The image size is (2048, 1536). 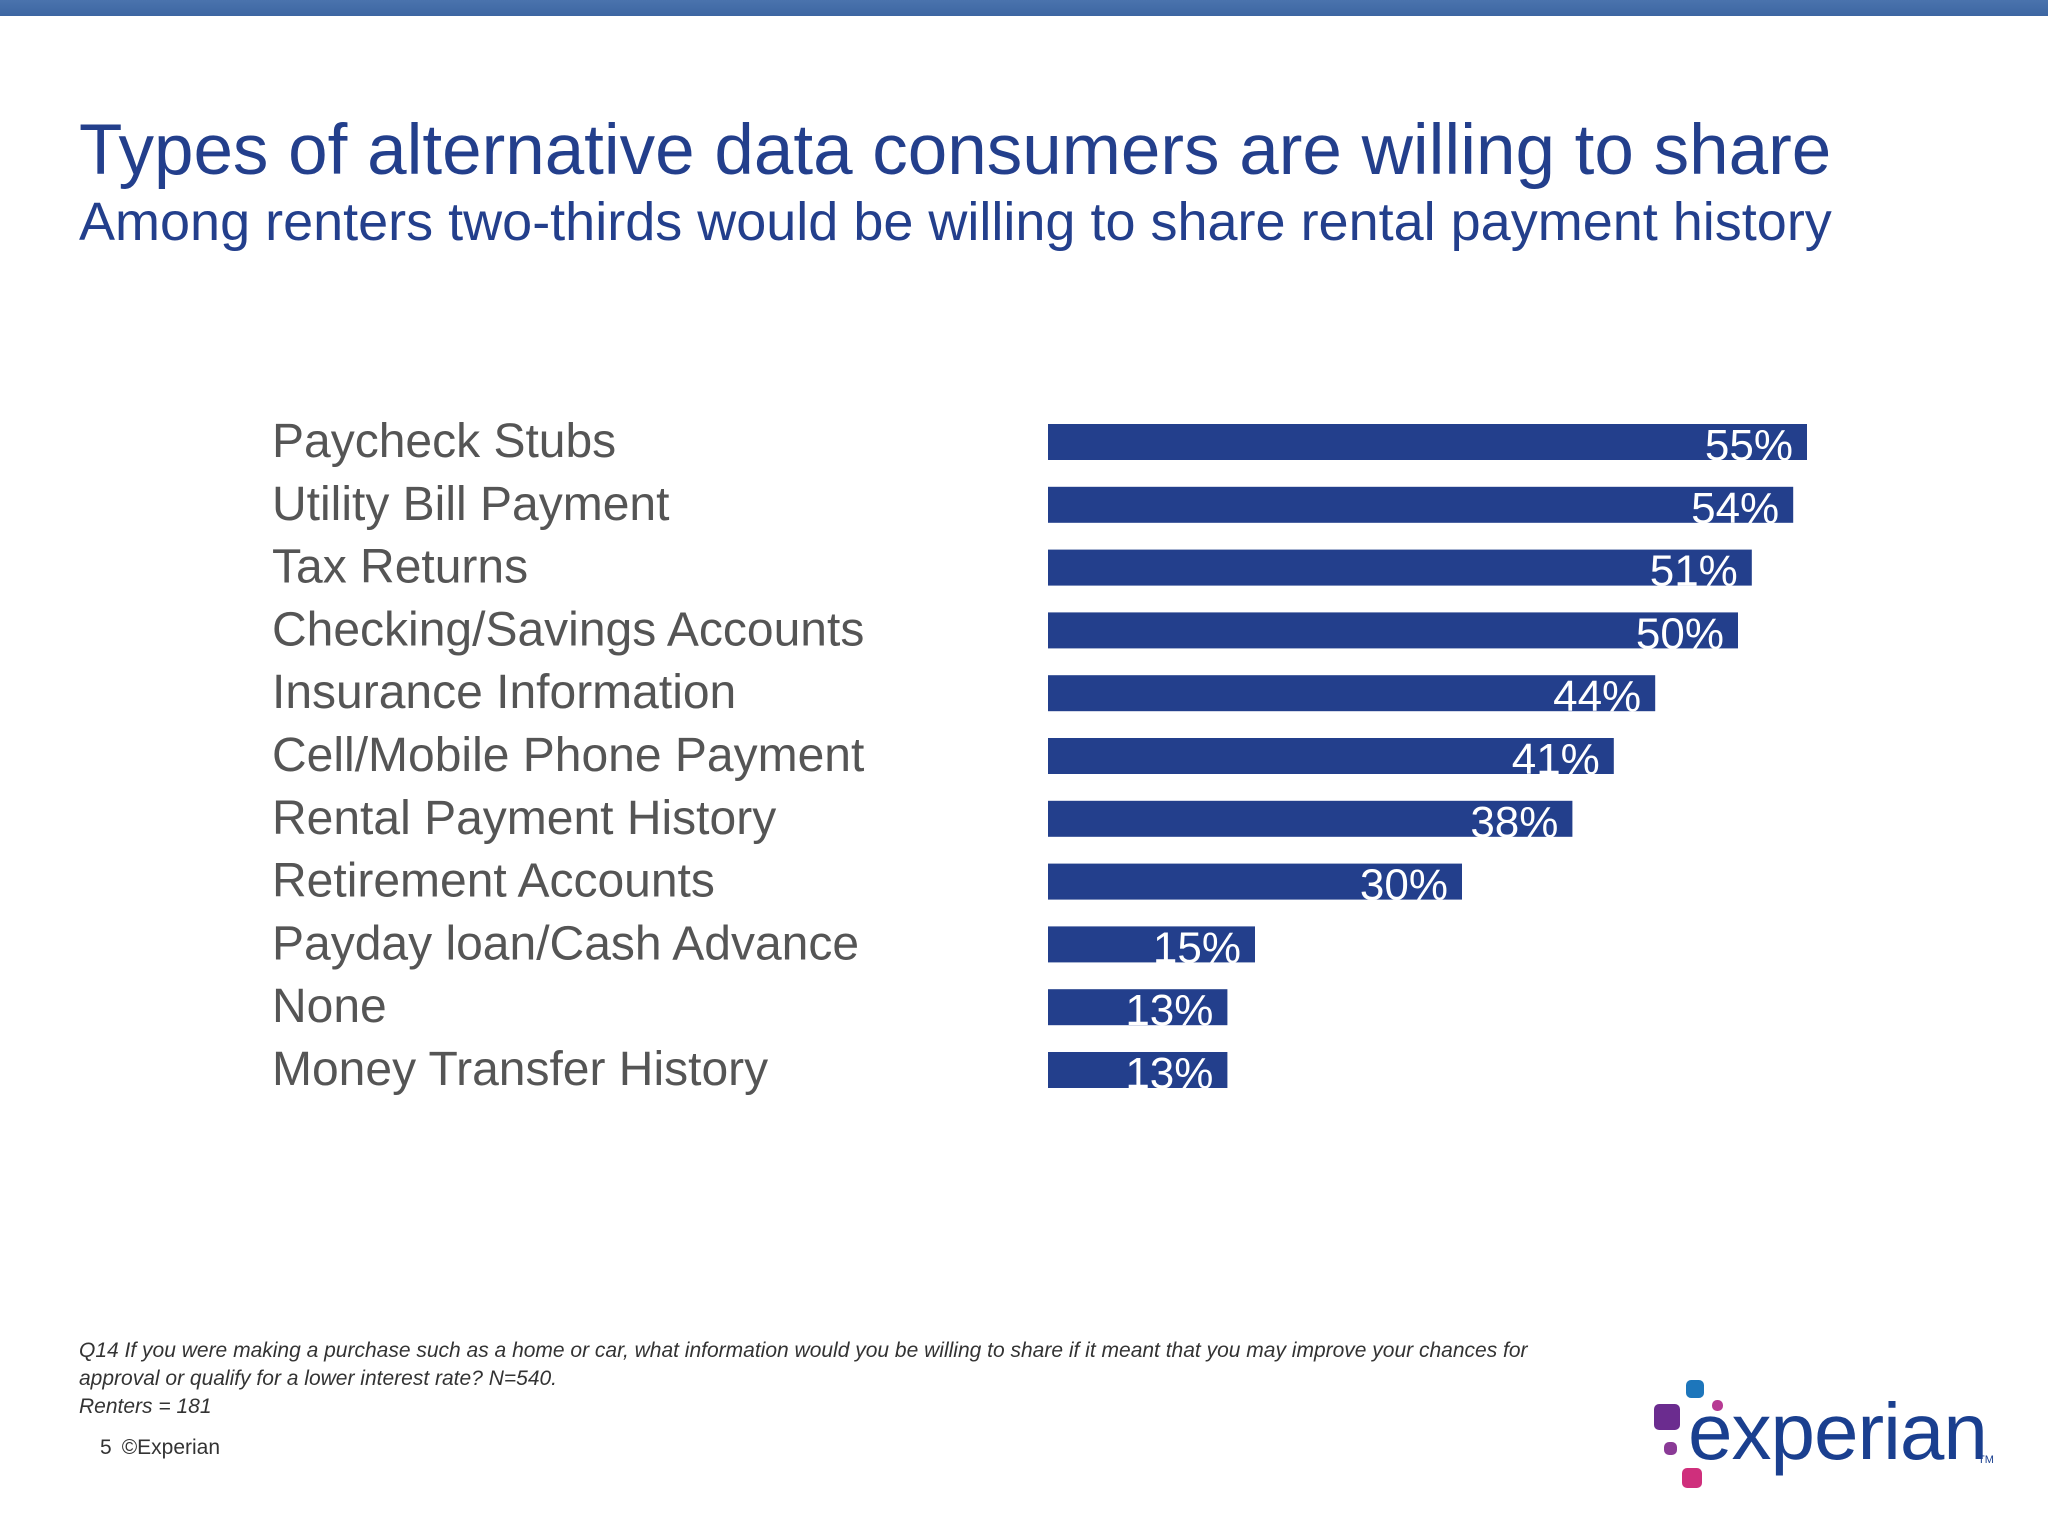 I want to click on logo-dot-purple, so click(x=1667, y=1417).